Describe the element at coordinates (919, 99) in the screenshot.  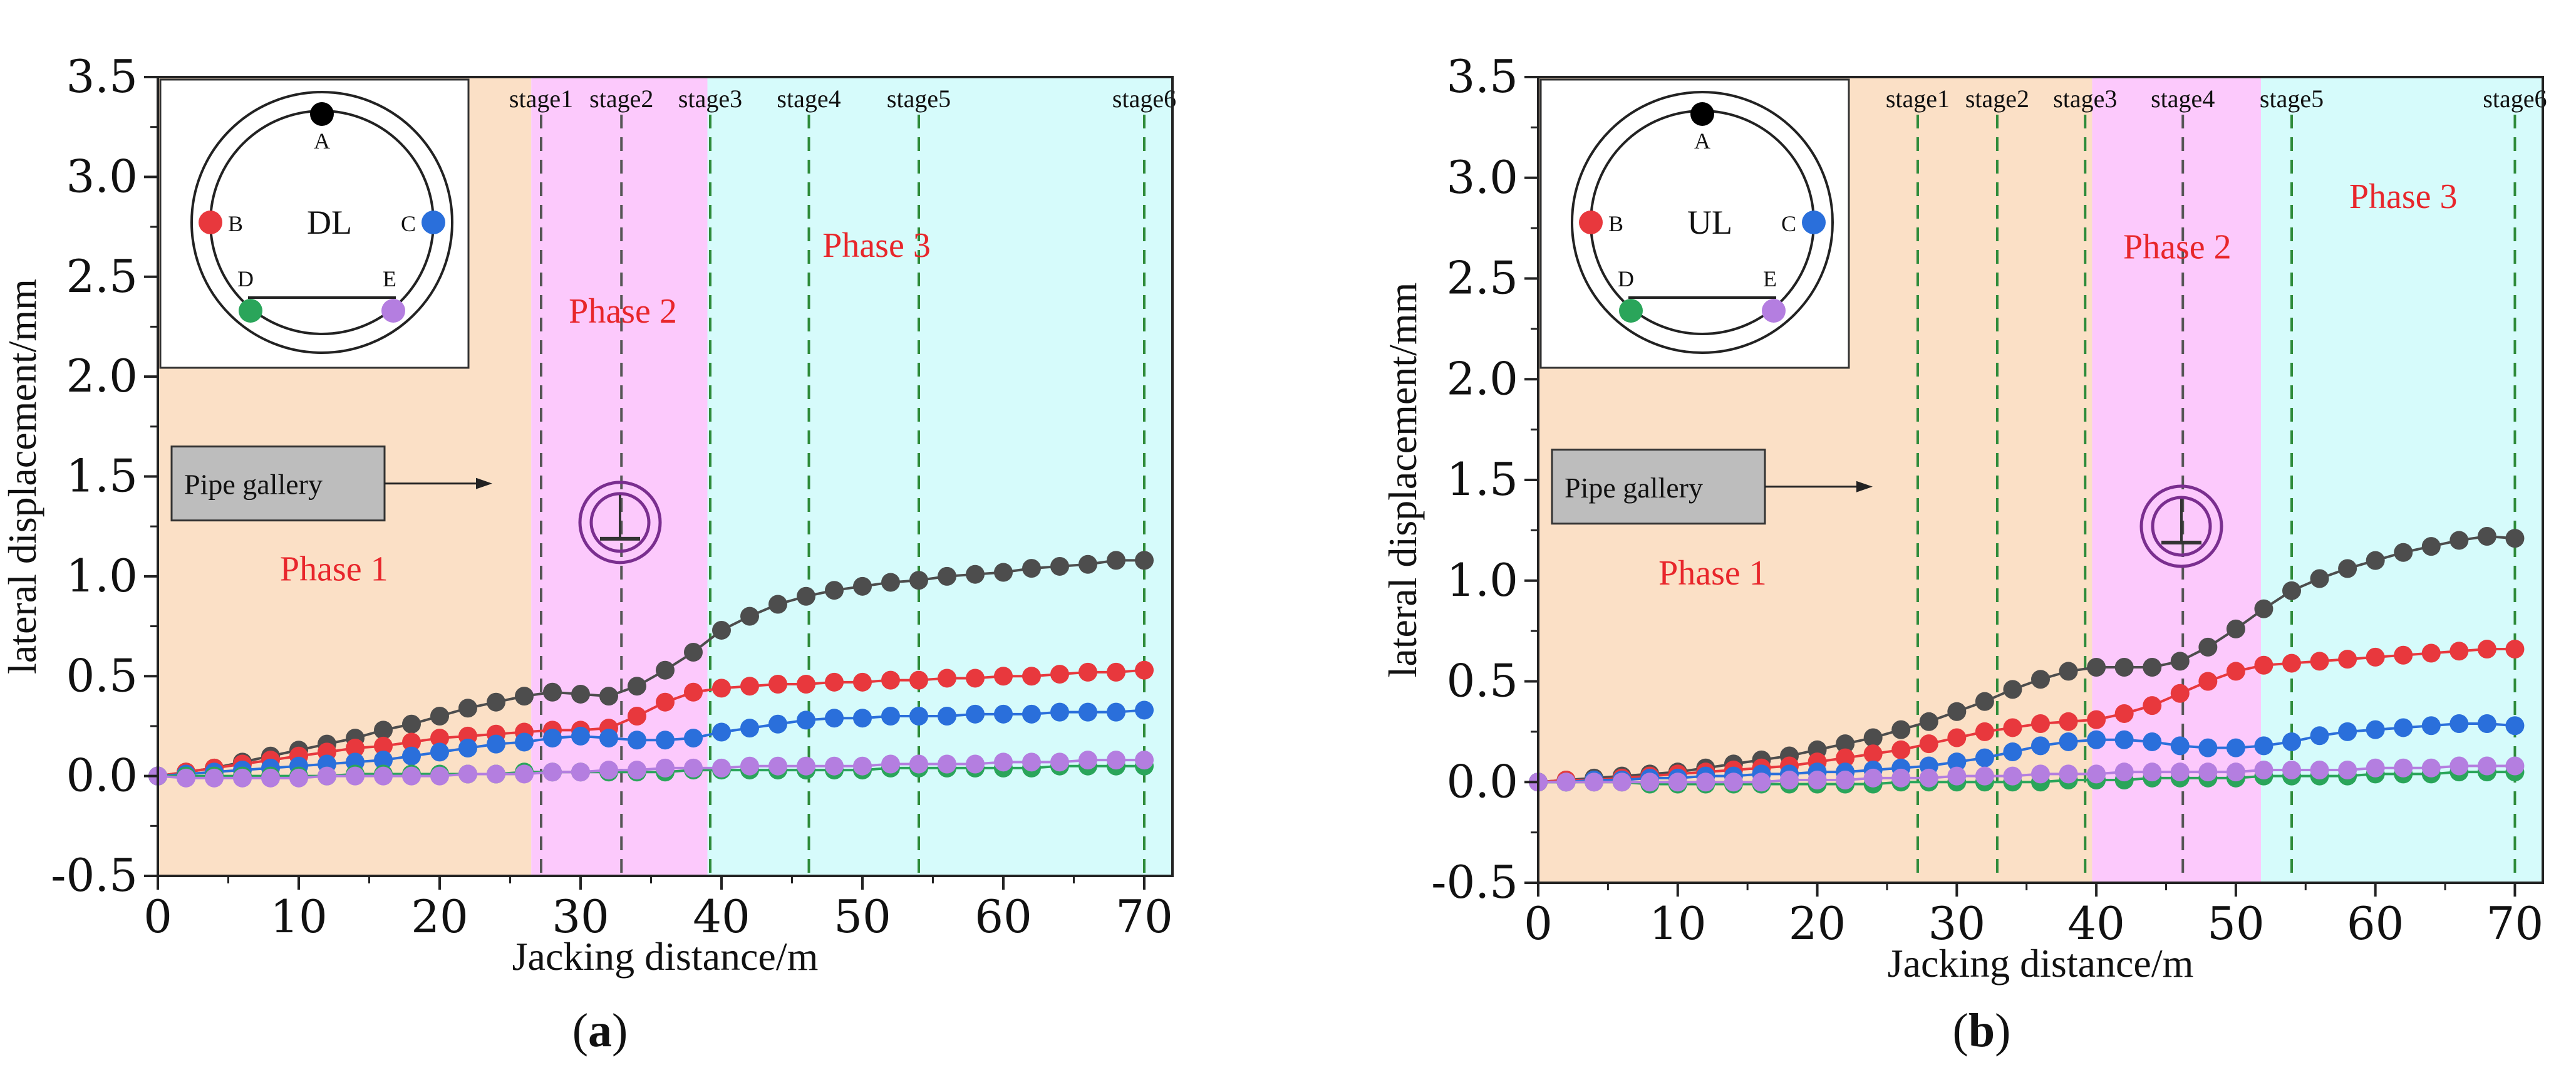
I see `stage-label-5: stage5` at that location.